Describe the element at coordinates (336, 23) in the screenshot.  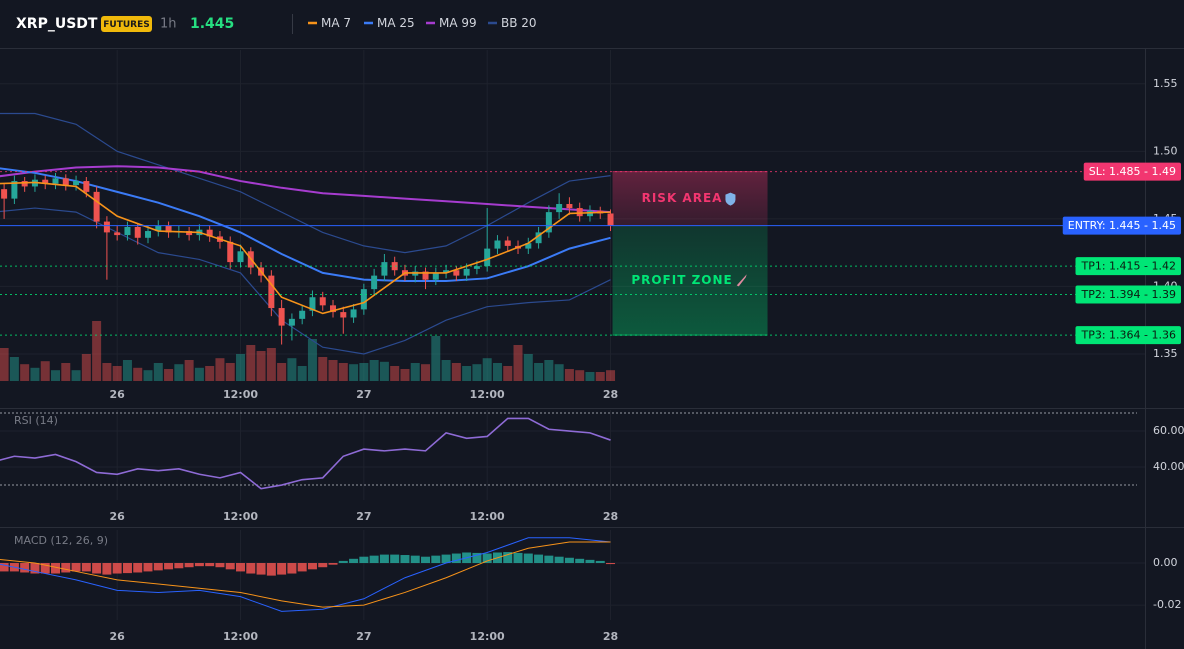
I see `legend-label: MA 7` at that location.